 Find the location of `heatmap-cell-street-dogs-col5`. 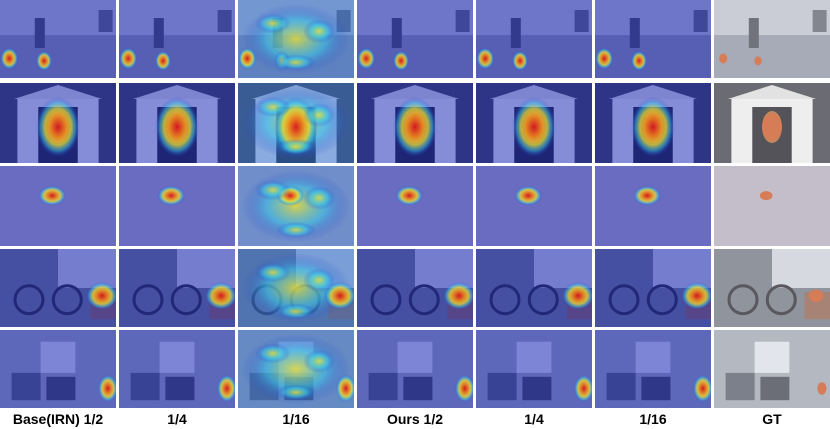

heatmap-cell-street-dogs-col5 is located at coordinates (534, 39).